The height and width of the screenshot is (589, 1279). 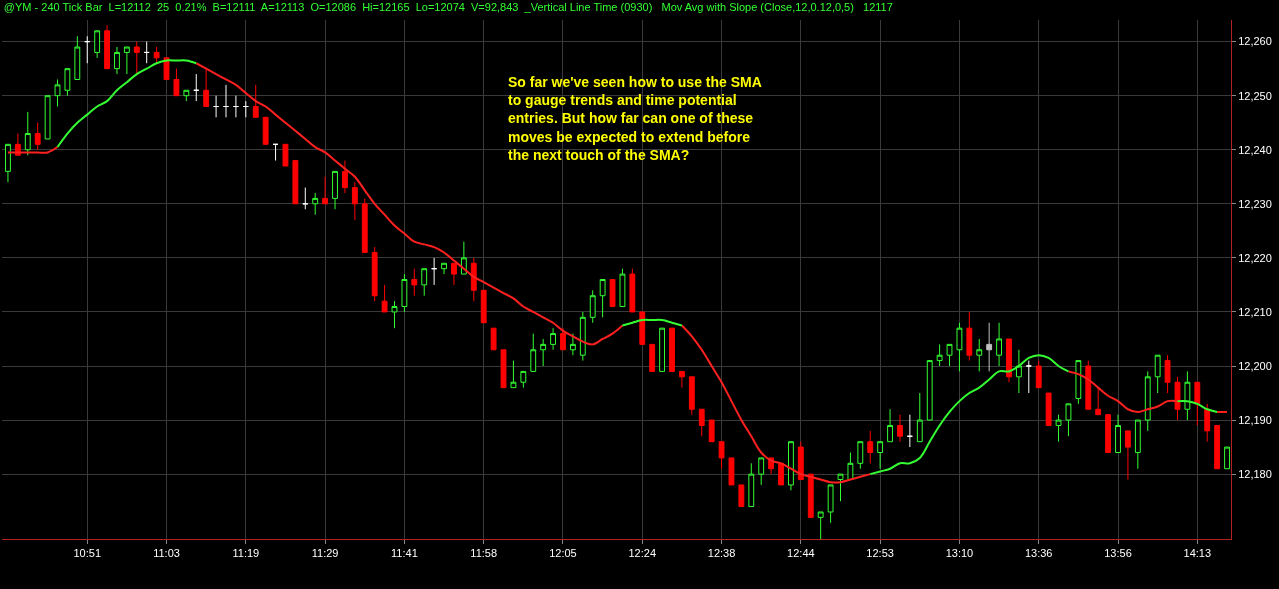 What do you see at coordinates (448, 6) in the screenshot?
I see `chart-title: @YM - 240 Tick Bar L=12112 25 0.21% B=12111 A=12113 O=12086 Hi=12165 Lo=12074 V=92,843 _Vertical Line Time (0930) Mov Avg with Slope (Close,12,0.12,0,5) 12117` at bounding box center [448, 6].